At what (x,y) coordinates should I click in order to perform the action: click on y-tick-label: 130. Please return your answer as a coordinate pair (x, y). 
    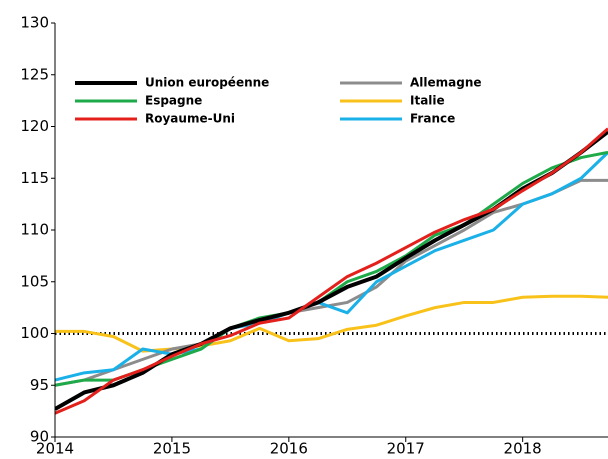
    Looking at the image, I should click on (34, 23).